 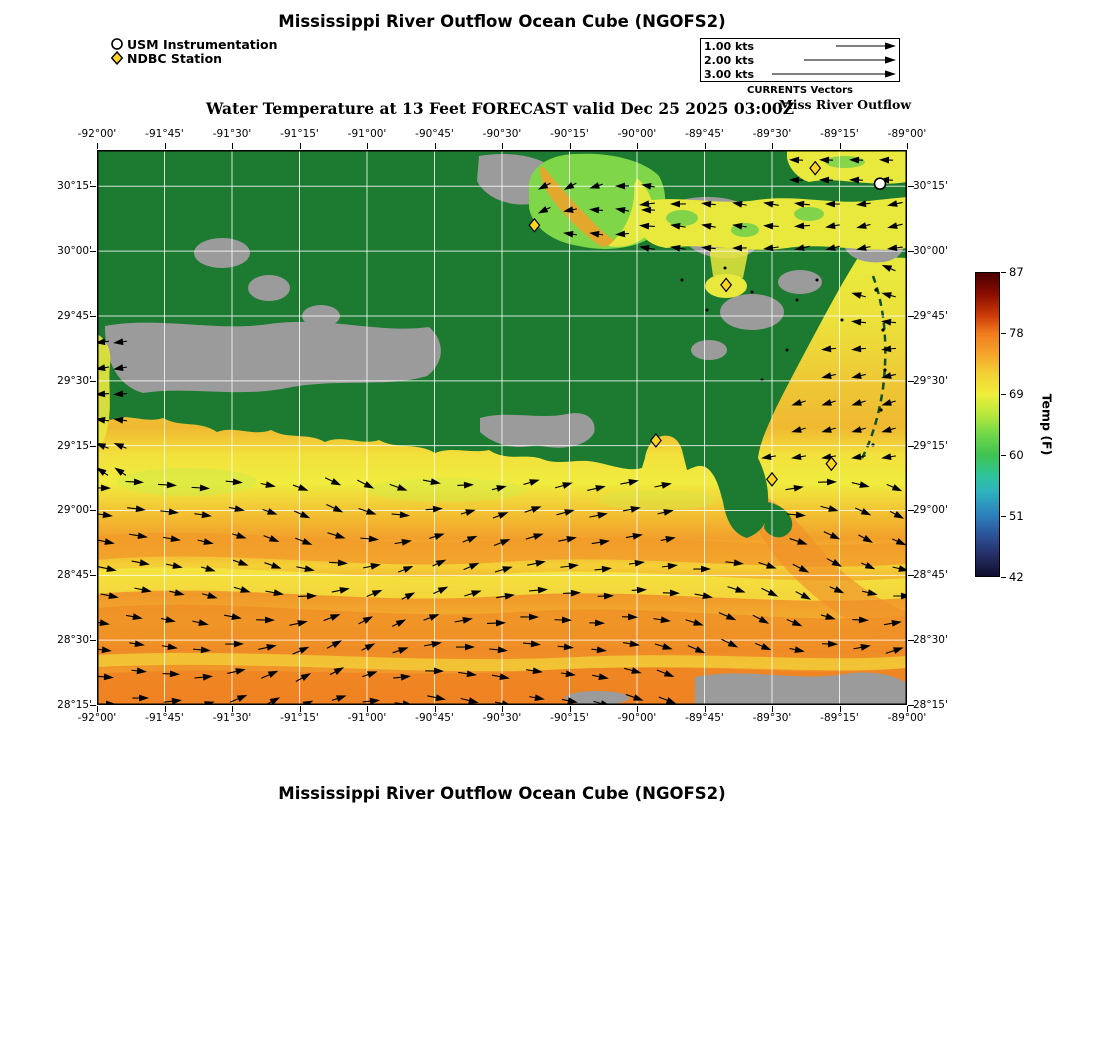 I want to click on x-tick-label-top: -92°00', so click(x=97, y=134).